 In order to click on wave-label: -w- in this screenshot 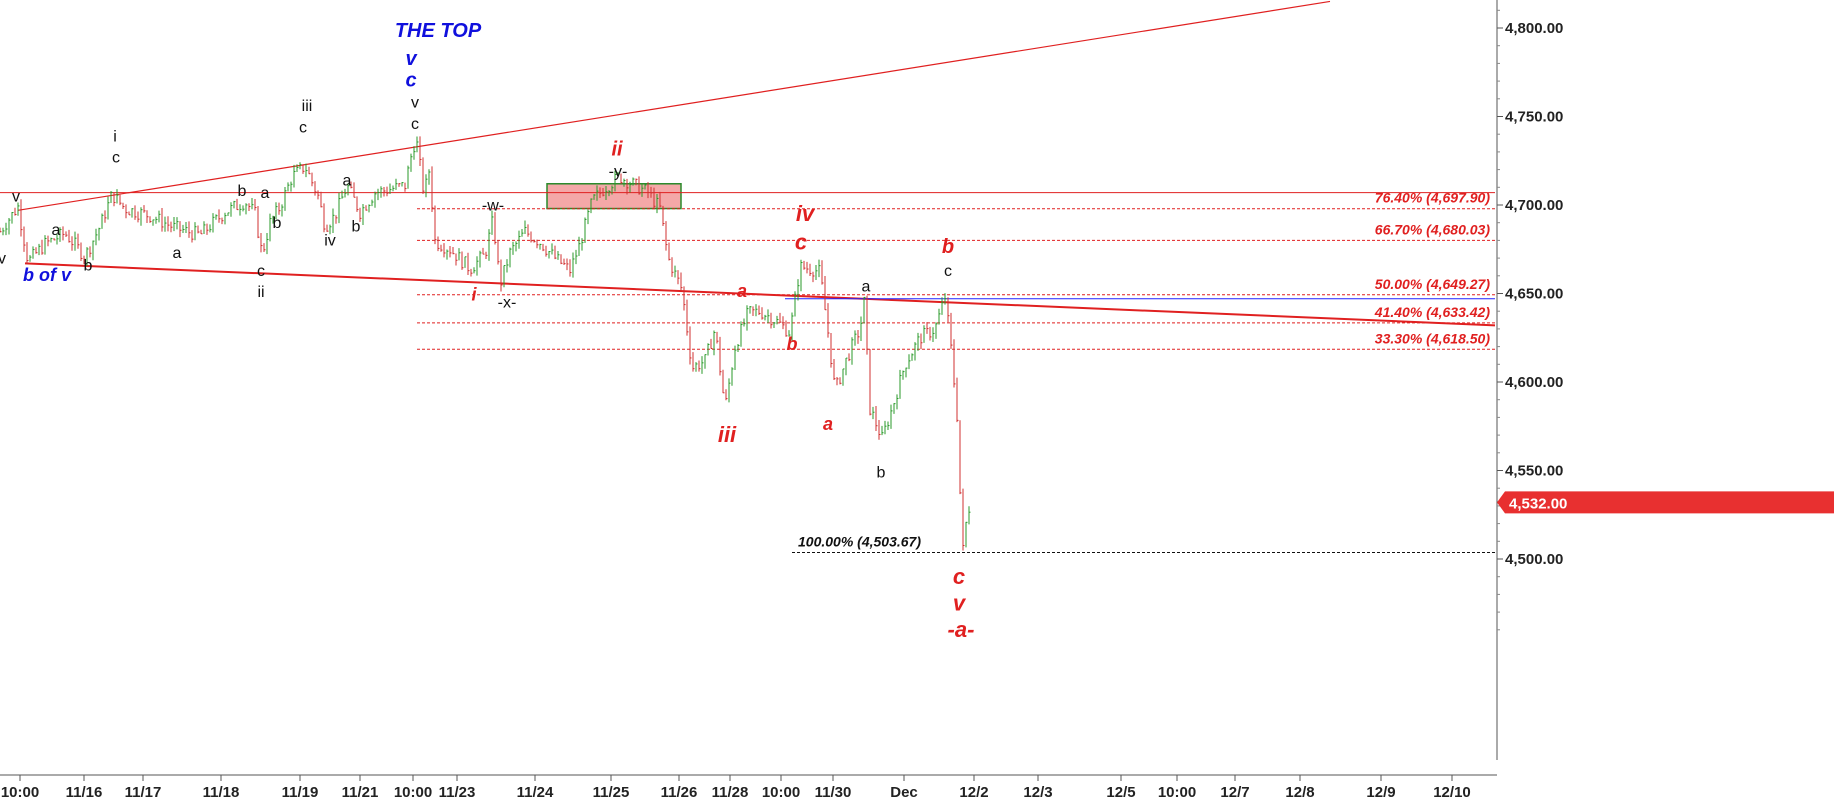, I will do `click(493, 205)`.